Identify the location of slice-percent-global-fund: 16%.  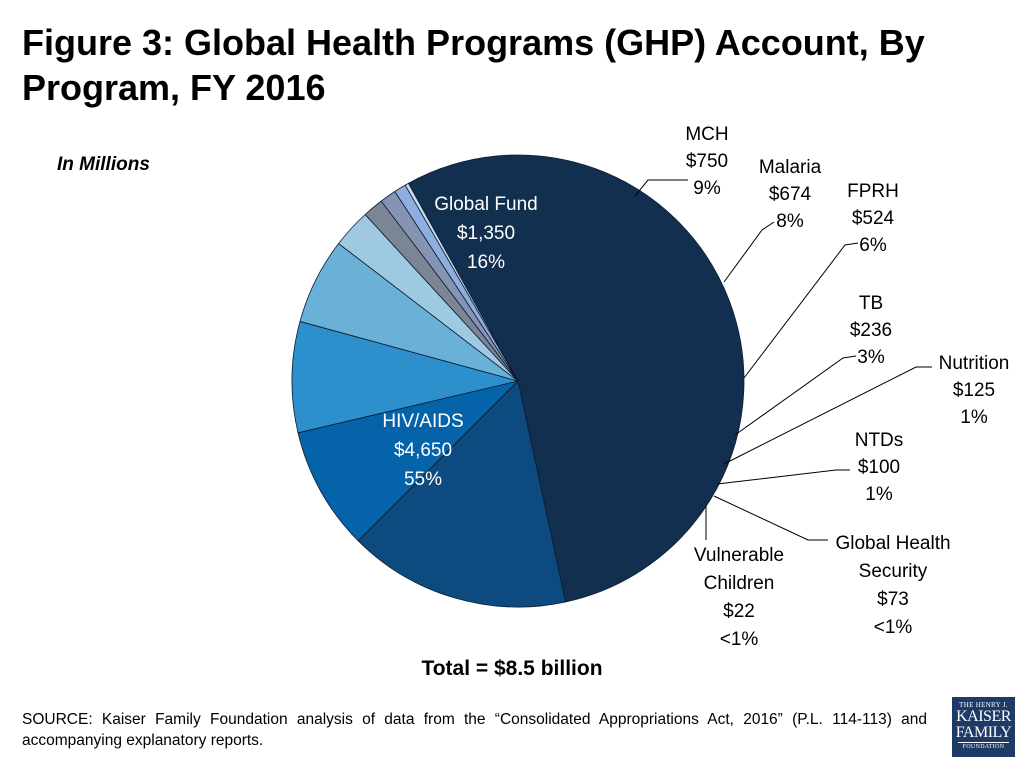
(486, 262).